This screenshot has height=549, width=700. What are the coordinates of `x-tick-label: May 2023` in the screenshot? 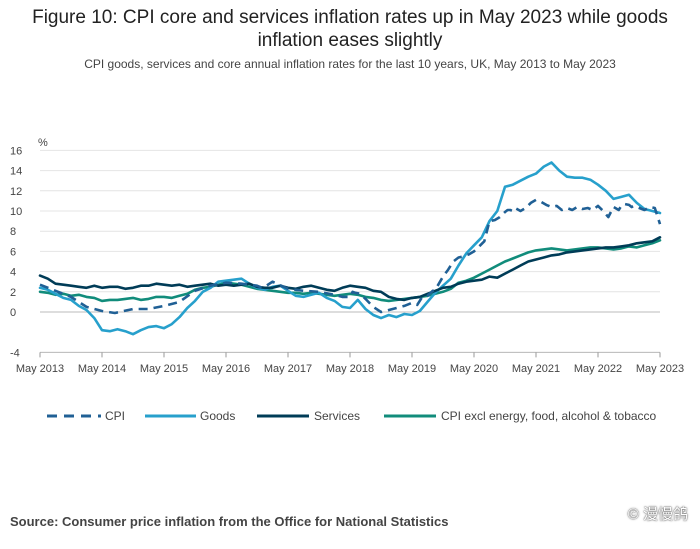 It's located at (660, 369).